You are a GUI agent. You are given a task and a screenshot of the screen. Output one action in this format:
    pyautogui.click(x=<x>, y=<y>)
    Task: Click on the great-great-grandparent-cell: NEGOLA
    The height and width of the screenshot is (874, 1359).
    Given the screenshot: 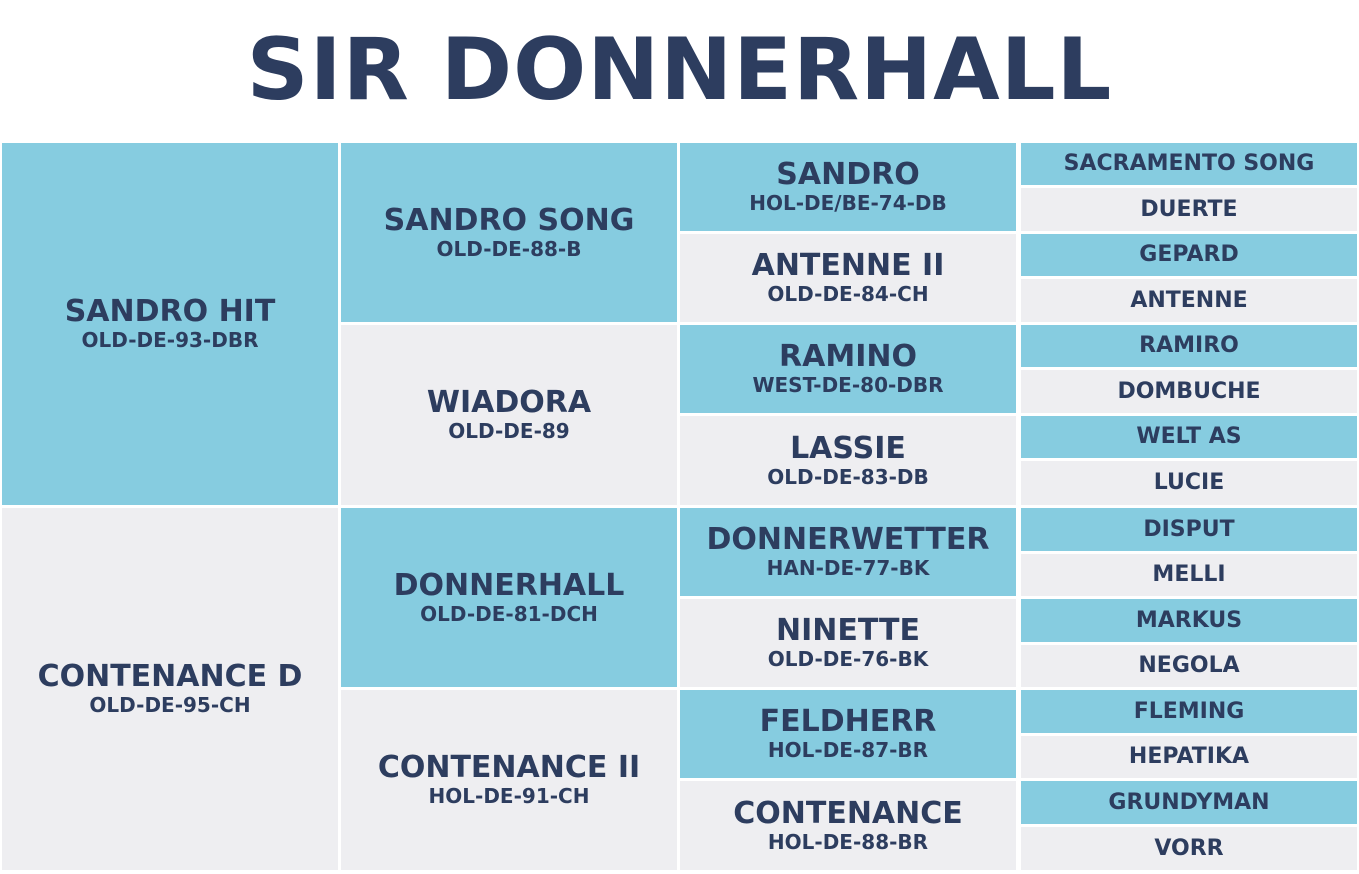 What is the action you would take?
    pyautogui.click(x=1189, y=666)
    